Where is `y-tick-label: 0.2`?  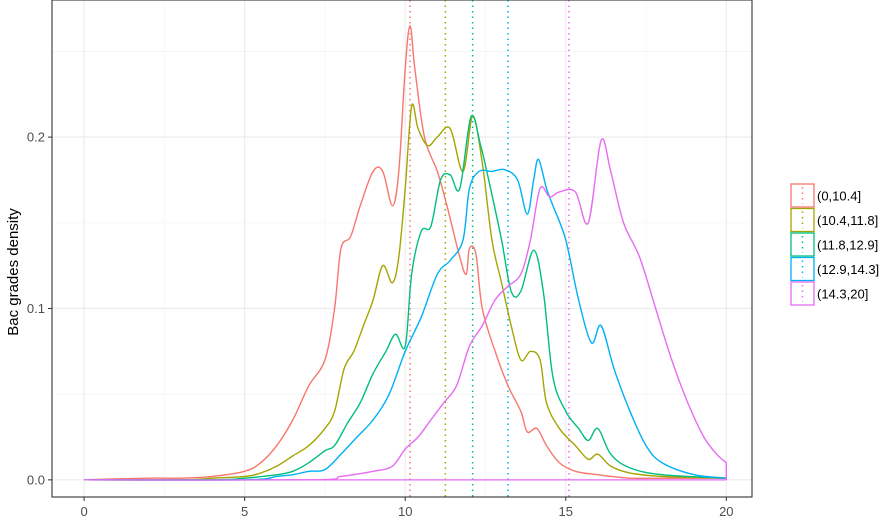 y-tick-label: 0.2 is located at coordinates (36, 137).